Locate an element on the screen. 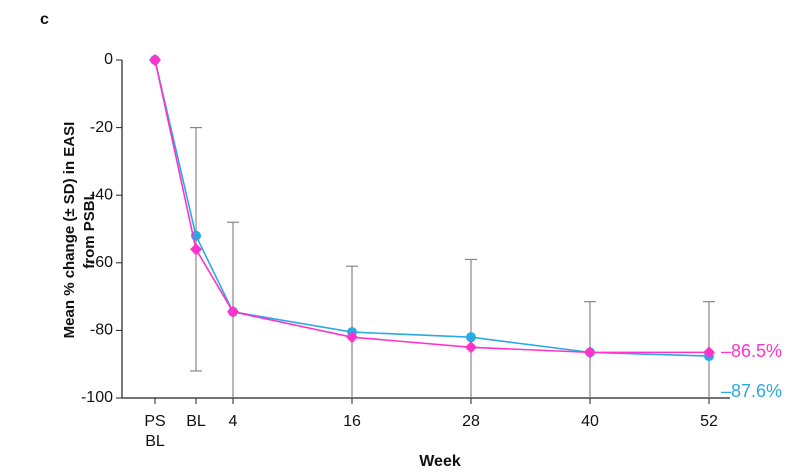  y-axis-title: Mean % change (± SD) in EASI from PSBL is located at coordinates (79, 230).